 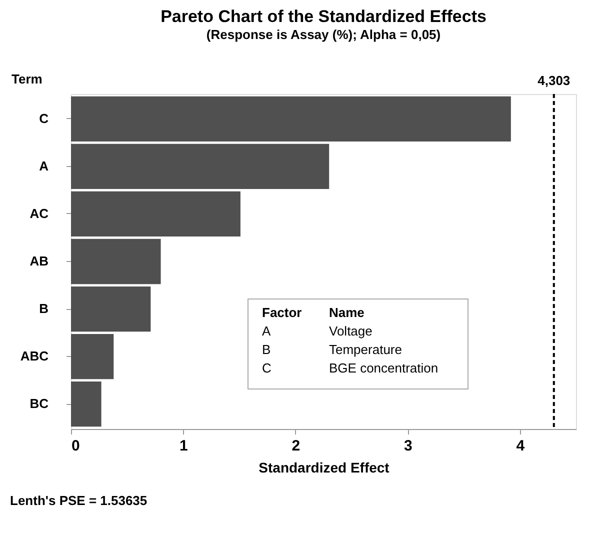 I want to click on annotation: A, so click(x=266, y=331).